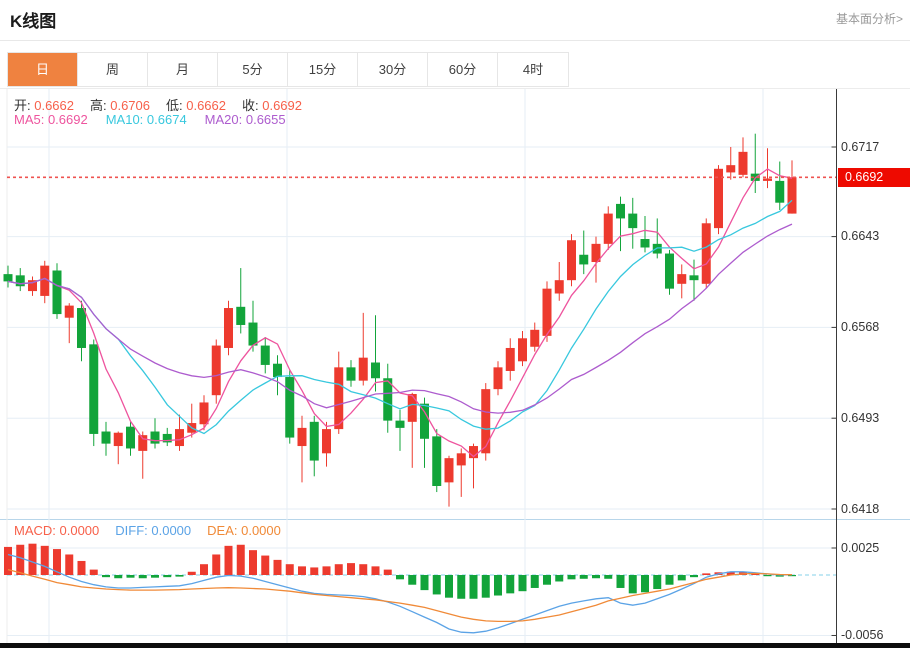 This screenshot has width=910, height=648. I want to click on ma-legend: MA5: 0.6692 MA10: 0.6674 MA20: 0.6655, so click(150, 119).